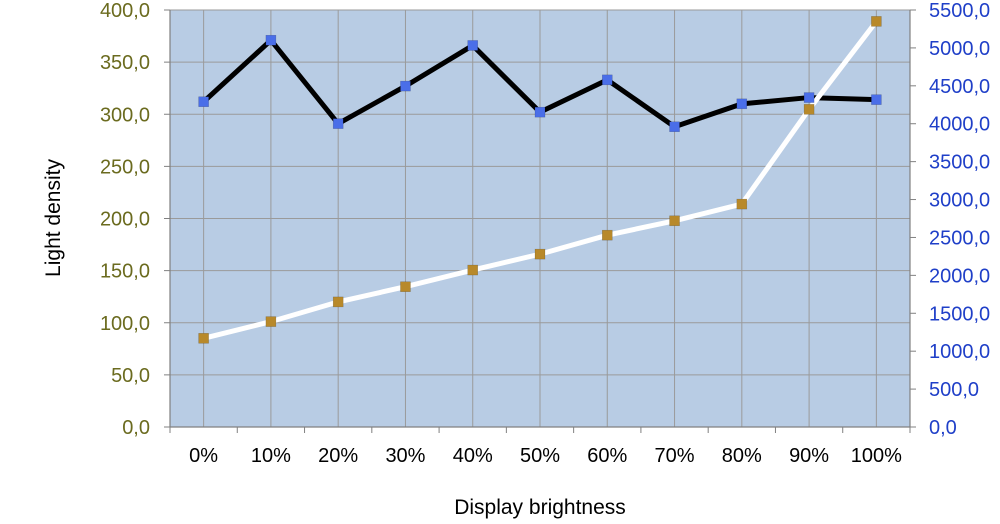 This screenshot has width=1000, height=524. Describe the element at coordinates (405, 456) in the screenshot. I see `x-tick-label: 30%` at that location.